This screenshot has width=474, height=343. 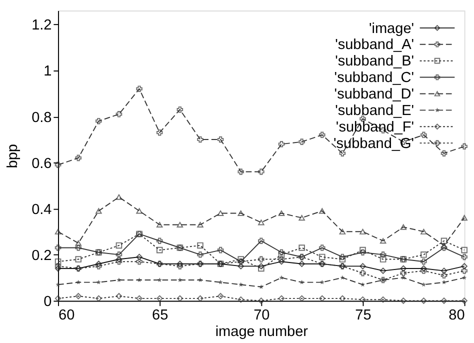 I want to click on legend-label: 'subband_E', so click(x=374, y=111).